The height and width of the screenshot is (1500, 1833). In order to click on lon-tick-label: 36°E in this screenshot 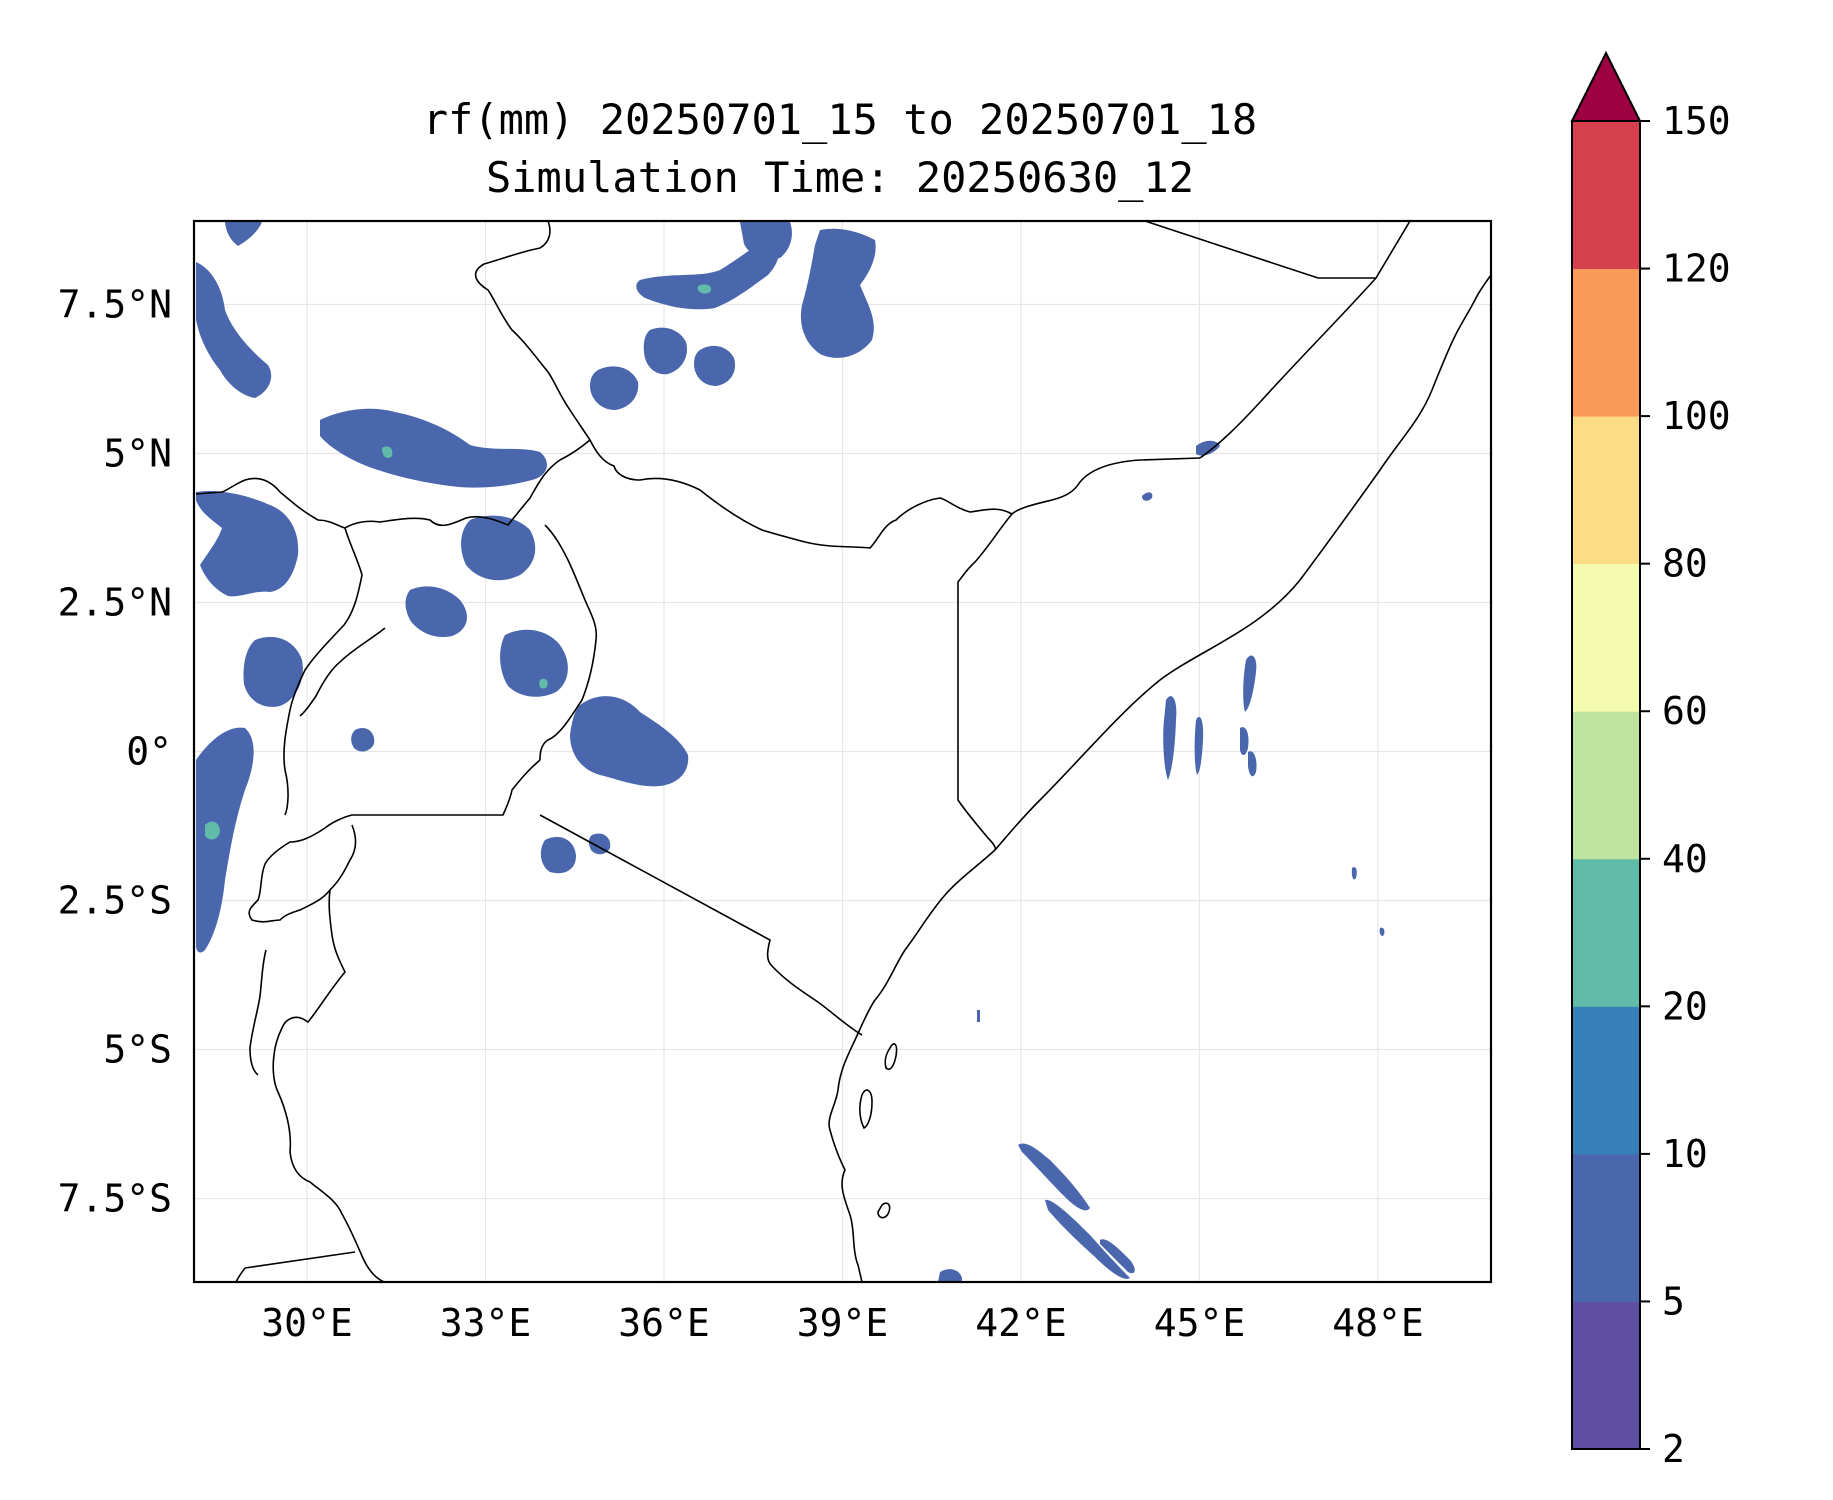, I will do `click(664, 1323)`.